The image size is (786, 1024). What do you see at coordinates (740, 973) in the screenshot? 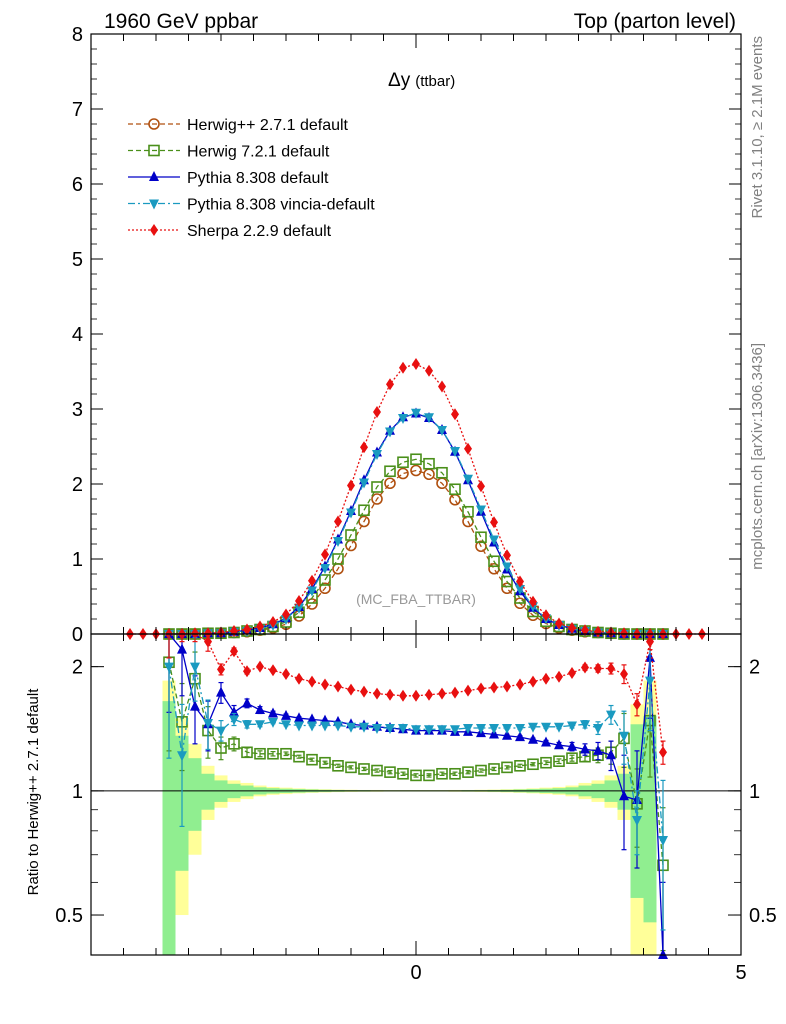
I see `ratio-xtick-label: 5` at bounding box center [740, 973].